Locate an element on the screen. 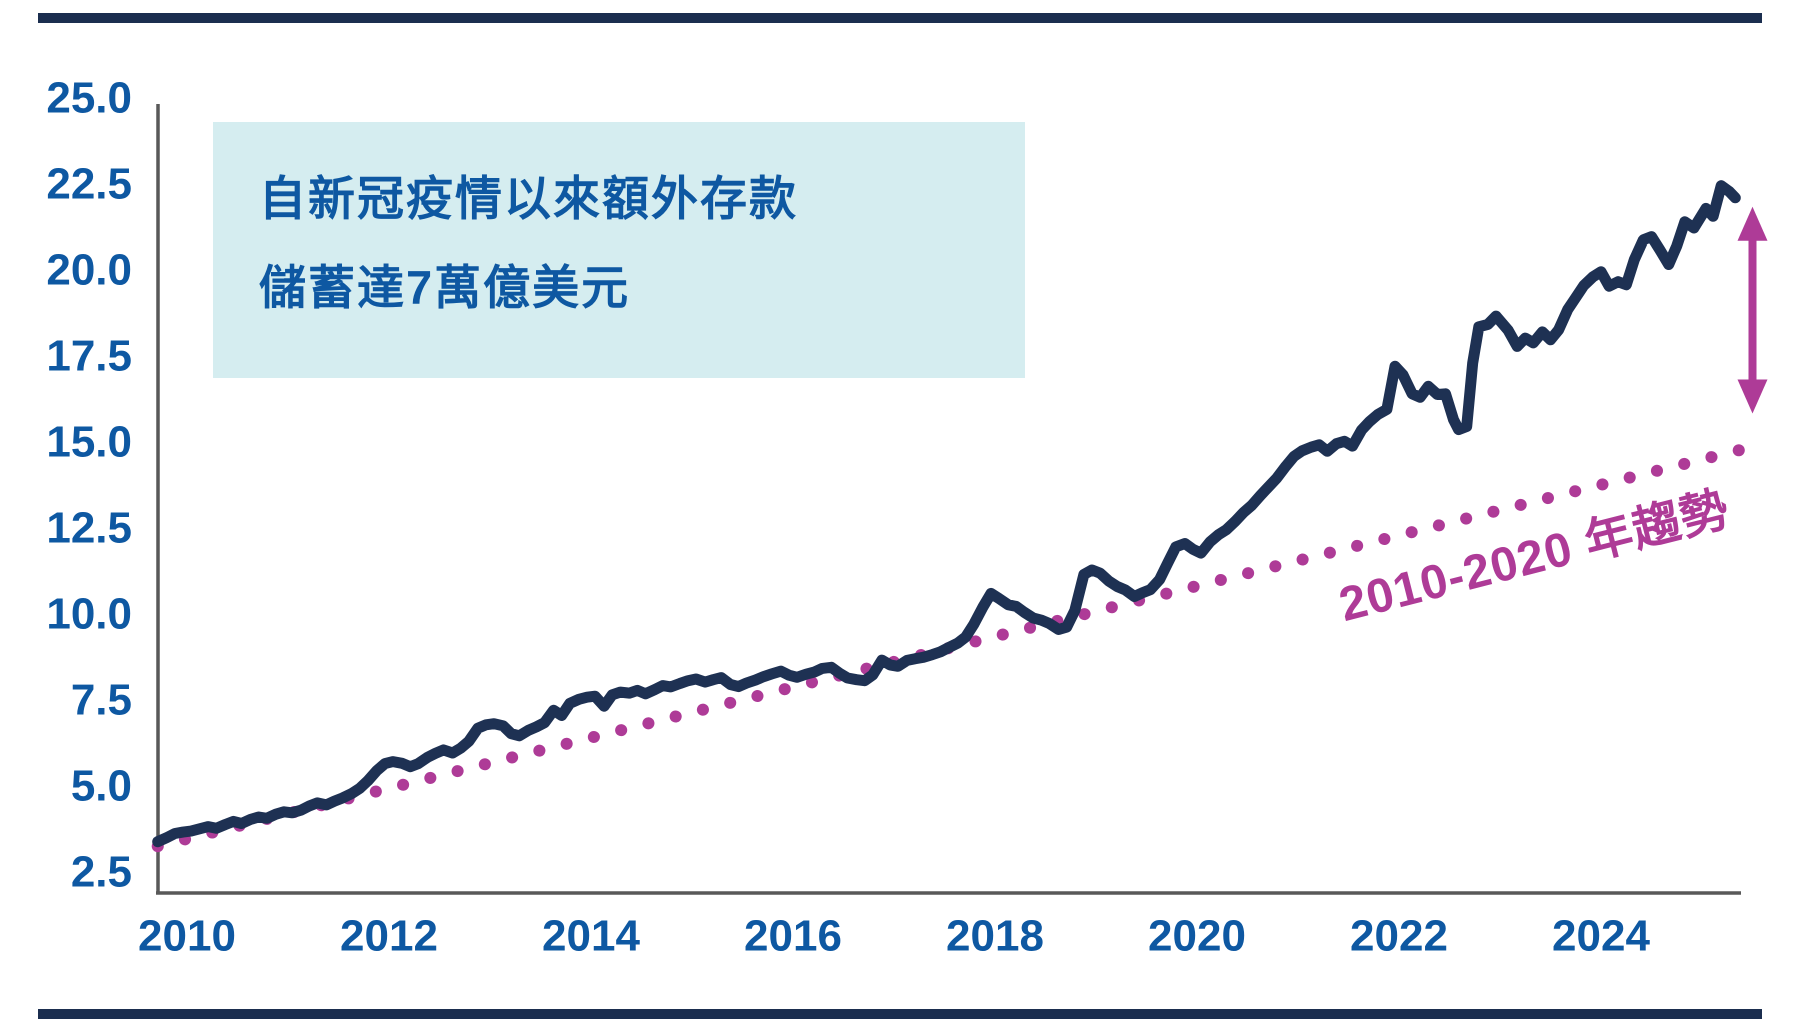 The height and width of the screenshot is (1034, 1798). x-tick-label: 2012 is located at coordinates (389, 936).